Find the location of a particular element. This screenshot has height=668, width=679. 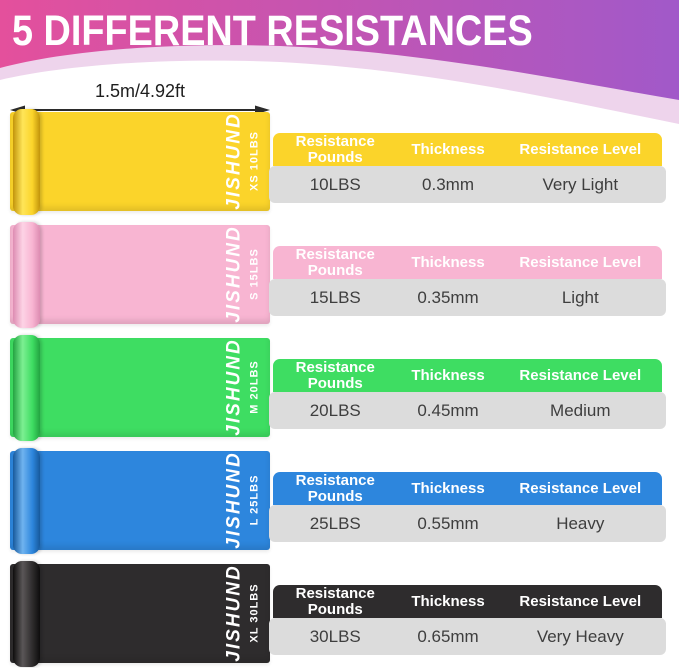

band-size-label: XL 30LBS is located at coordinates (254, 613).